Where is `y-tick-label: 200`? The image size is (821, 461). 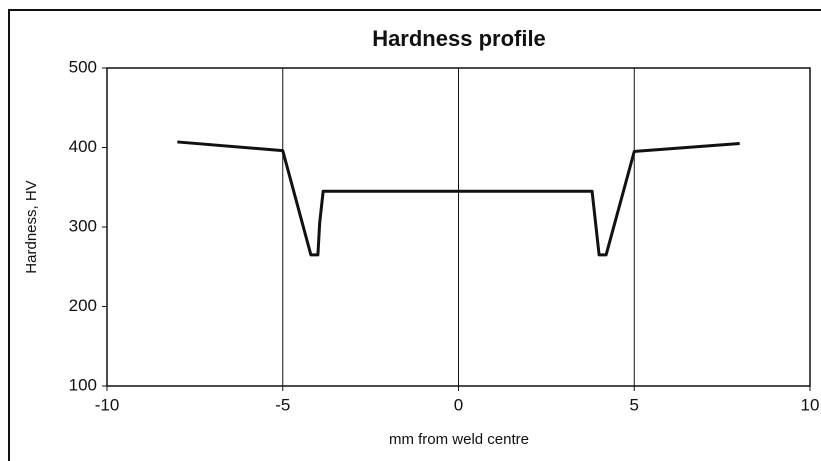
y-tick-label: 200 is located at coordinates (83, 305).